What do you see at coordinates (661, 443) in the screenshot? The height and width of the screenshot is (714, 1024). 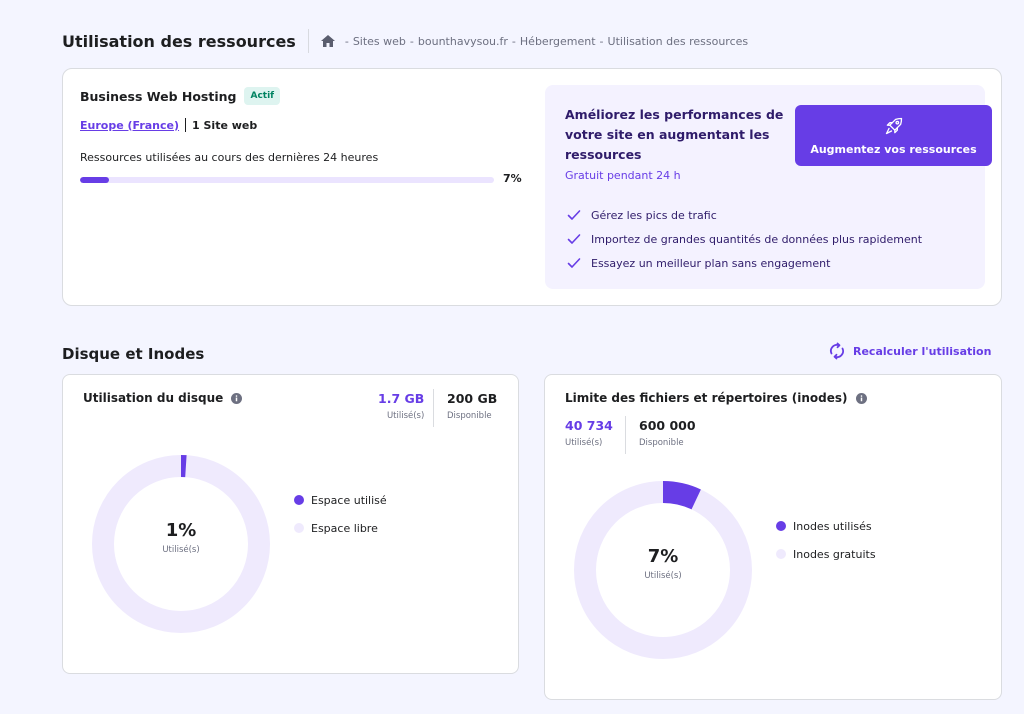 I see `inodes-available-label: Disponible` at bounding box center [661, 443].